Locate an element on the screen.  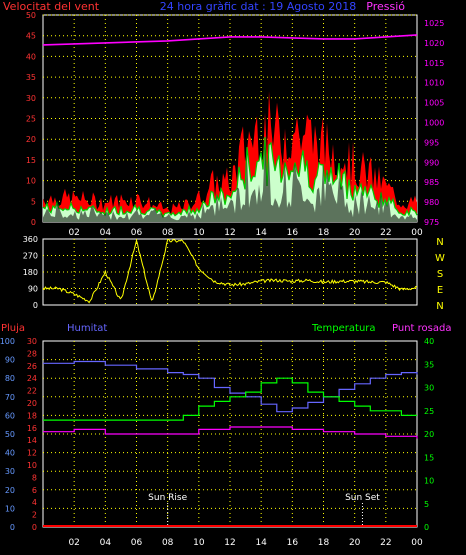
humidity-tick: 30 is located at coordinates (10, 471).